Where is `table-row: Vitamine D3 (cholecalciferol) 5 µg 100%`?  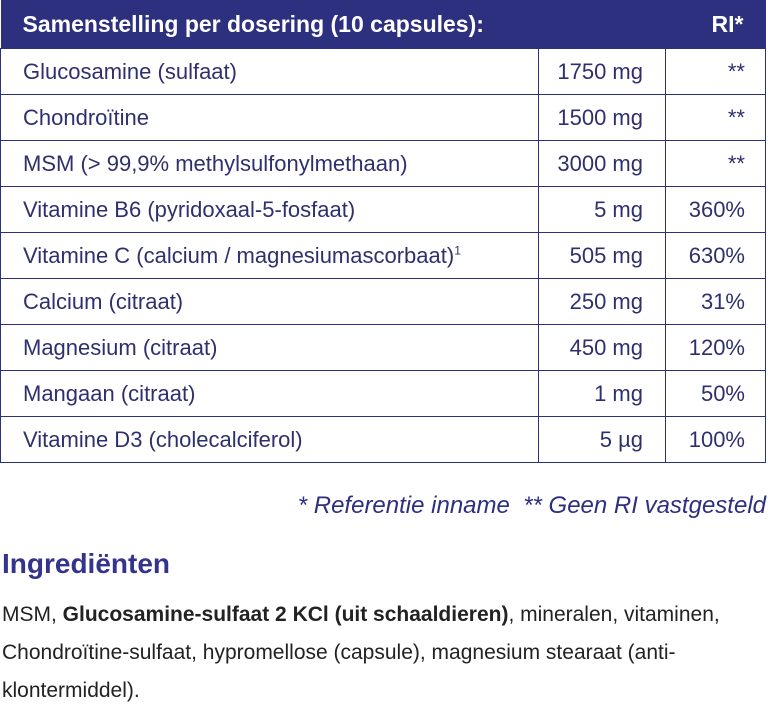 table-row: Vitamine D3 (cholecalciferol) 5 µg 100% is located at coordinates (383, 439).